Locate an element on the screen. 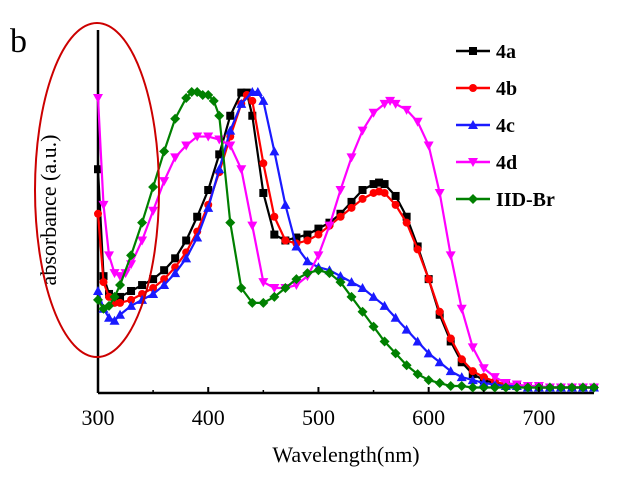 The height and width of the screenshot is (479, 631). x-tick-label: 500 is located at coordinates (318, 417).